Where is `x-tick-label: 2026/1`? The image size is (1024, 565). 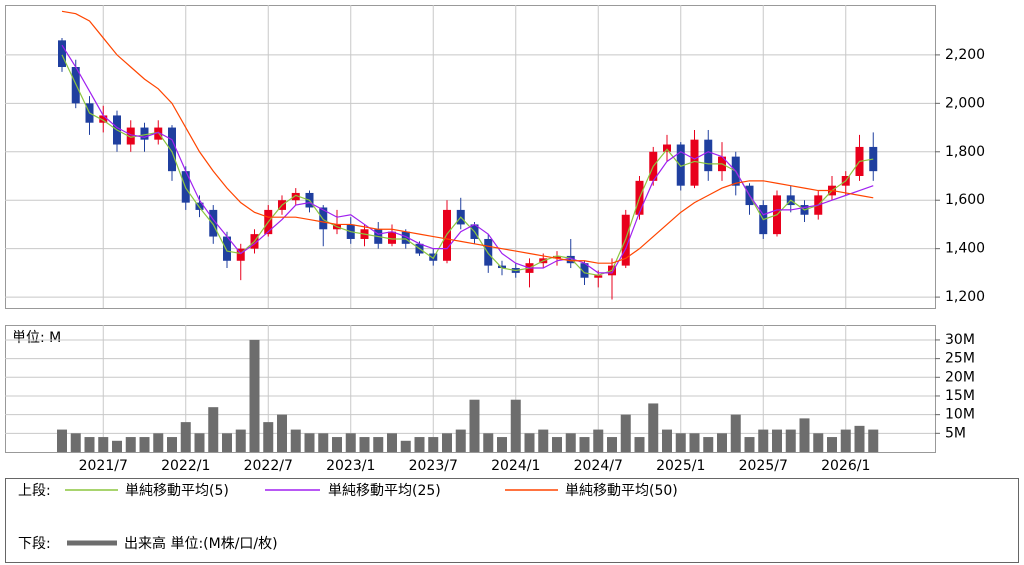 x-tick-label: 2026/1 is located at coordinates (845, 466).